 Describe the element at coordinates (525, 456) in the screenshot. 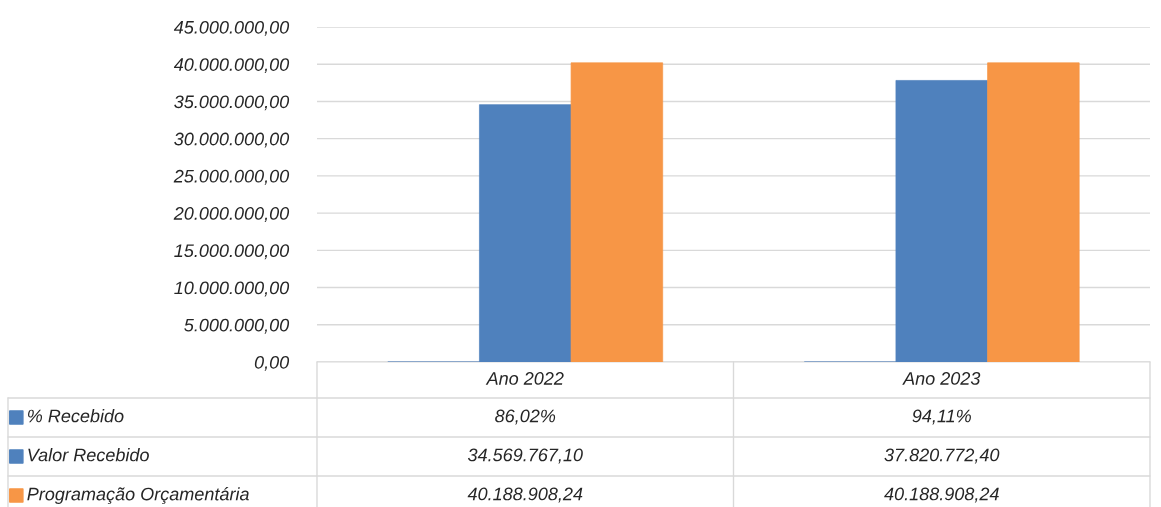

I see `data-label: 34.569.767,10` at that location.